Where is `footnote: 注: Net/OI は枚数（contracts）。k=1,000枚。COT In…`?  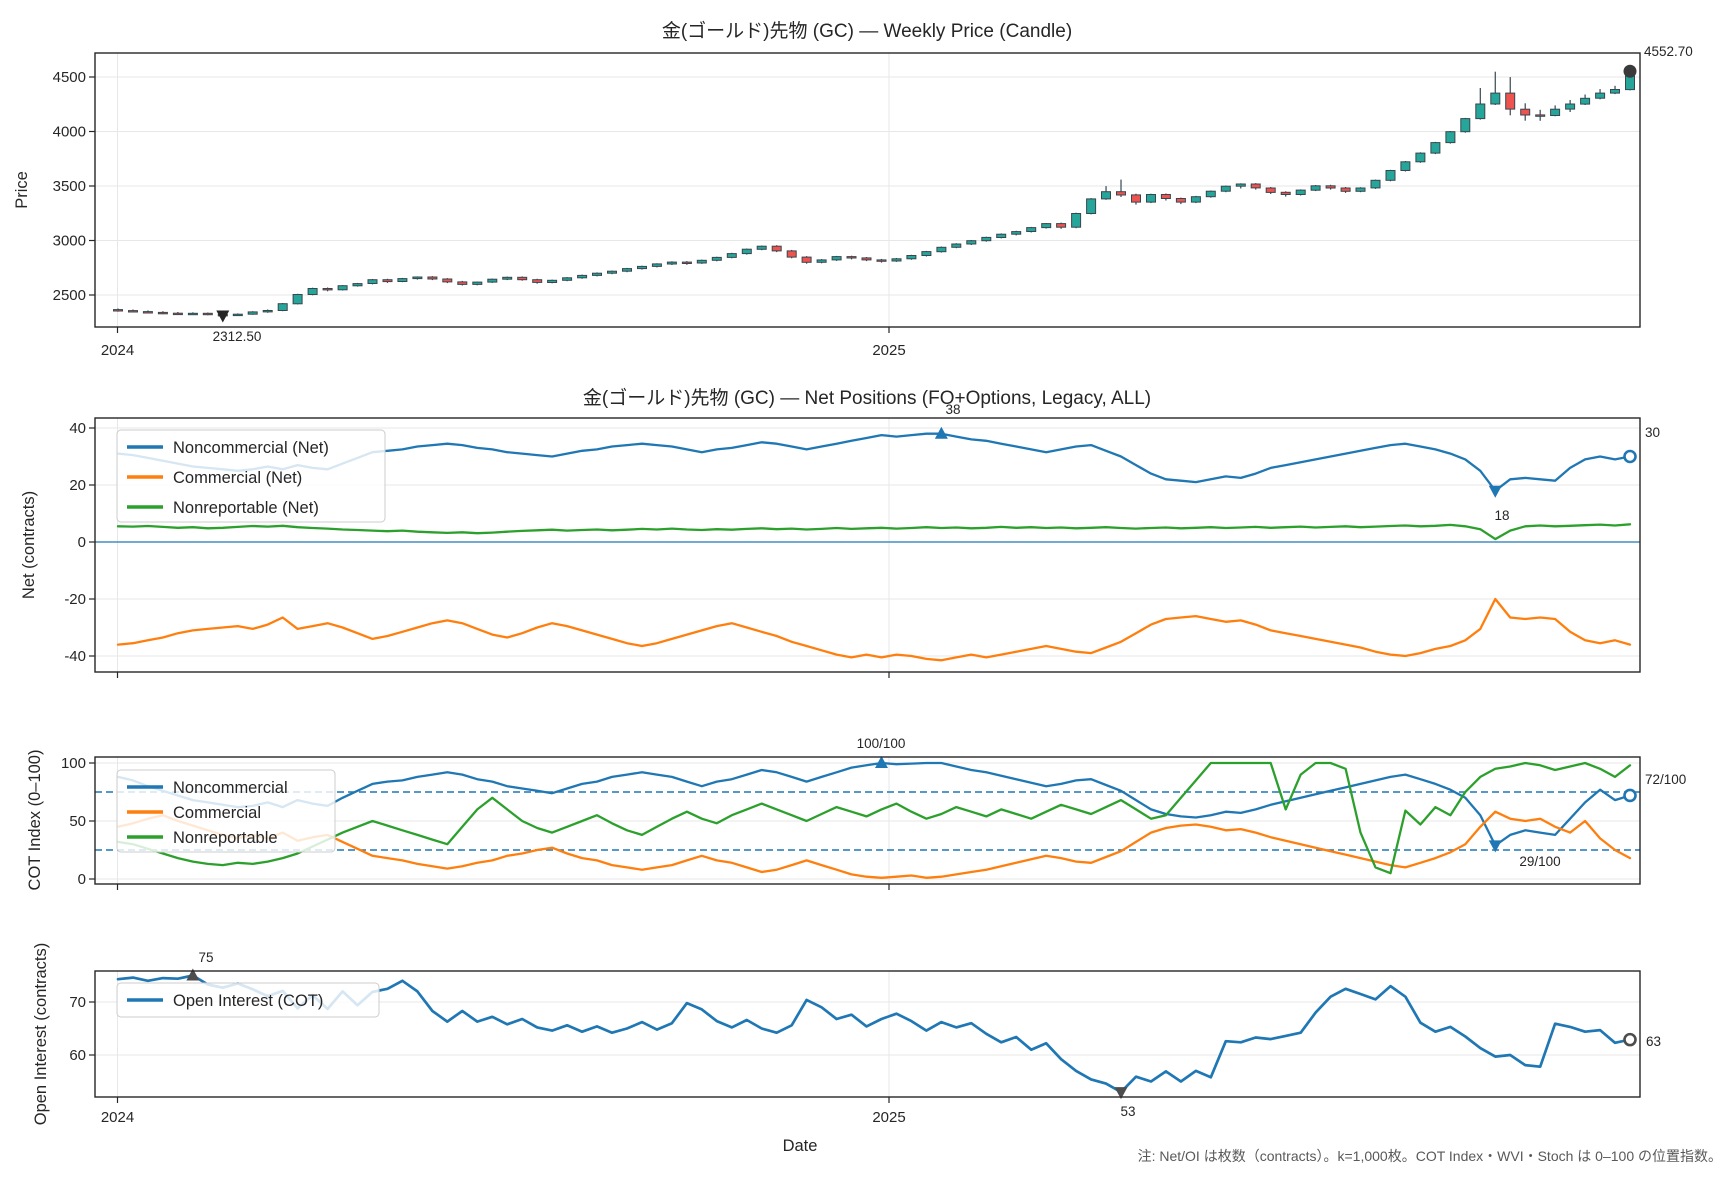 footnote: 注: Net/OI は枚数（contracts）。k=1,000枚。COT In… is located at coordinates (1430, 1156).